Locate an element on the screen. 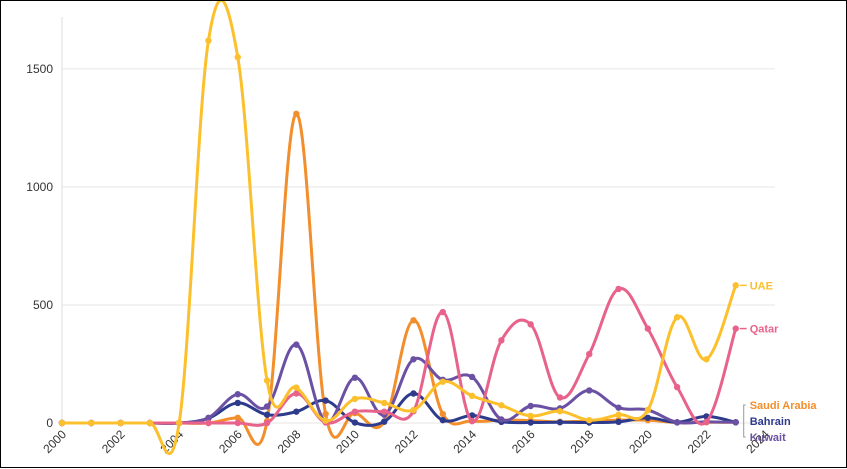  end-label-kuwait: Kuwait is located at coordinates (768, 438).